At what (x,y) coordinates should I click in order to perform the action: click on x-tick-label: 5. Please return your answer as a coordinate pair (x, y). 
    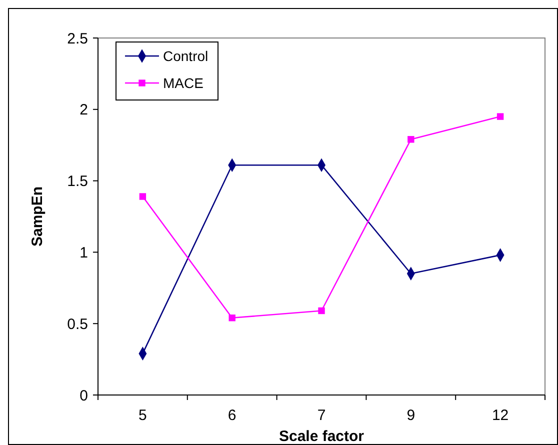
    Looking at the image, I should click on (142, 415).